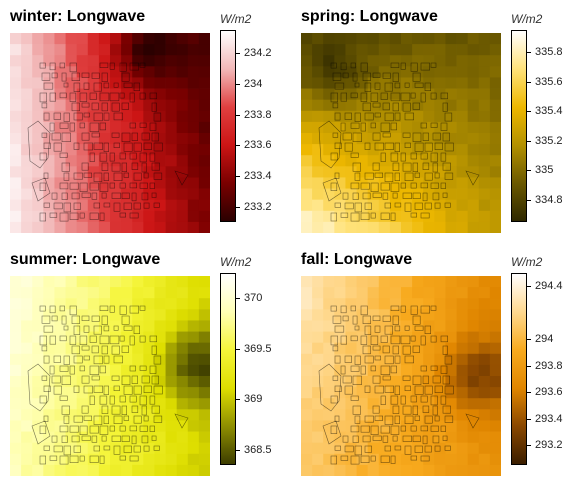 This screenshot has height=486, width=582. I want to click on colorbar-ticks: 335.8 335.6 335.4 335.2 335 334.8, so click(554, 126).